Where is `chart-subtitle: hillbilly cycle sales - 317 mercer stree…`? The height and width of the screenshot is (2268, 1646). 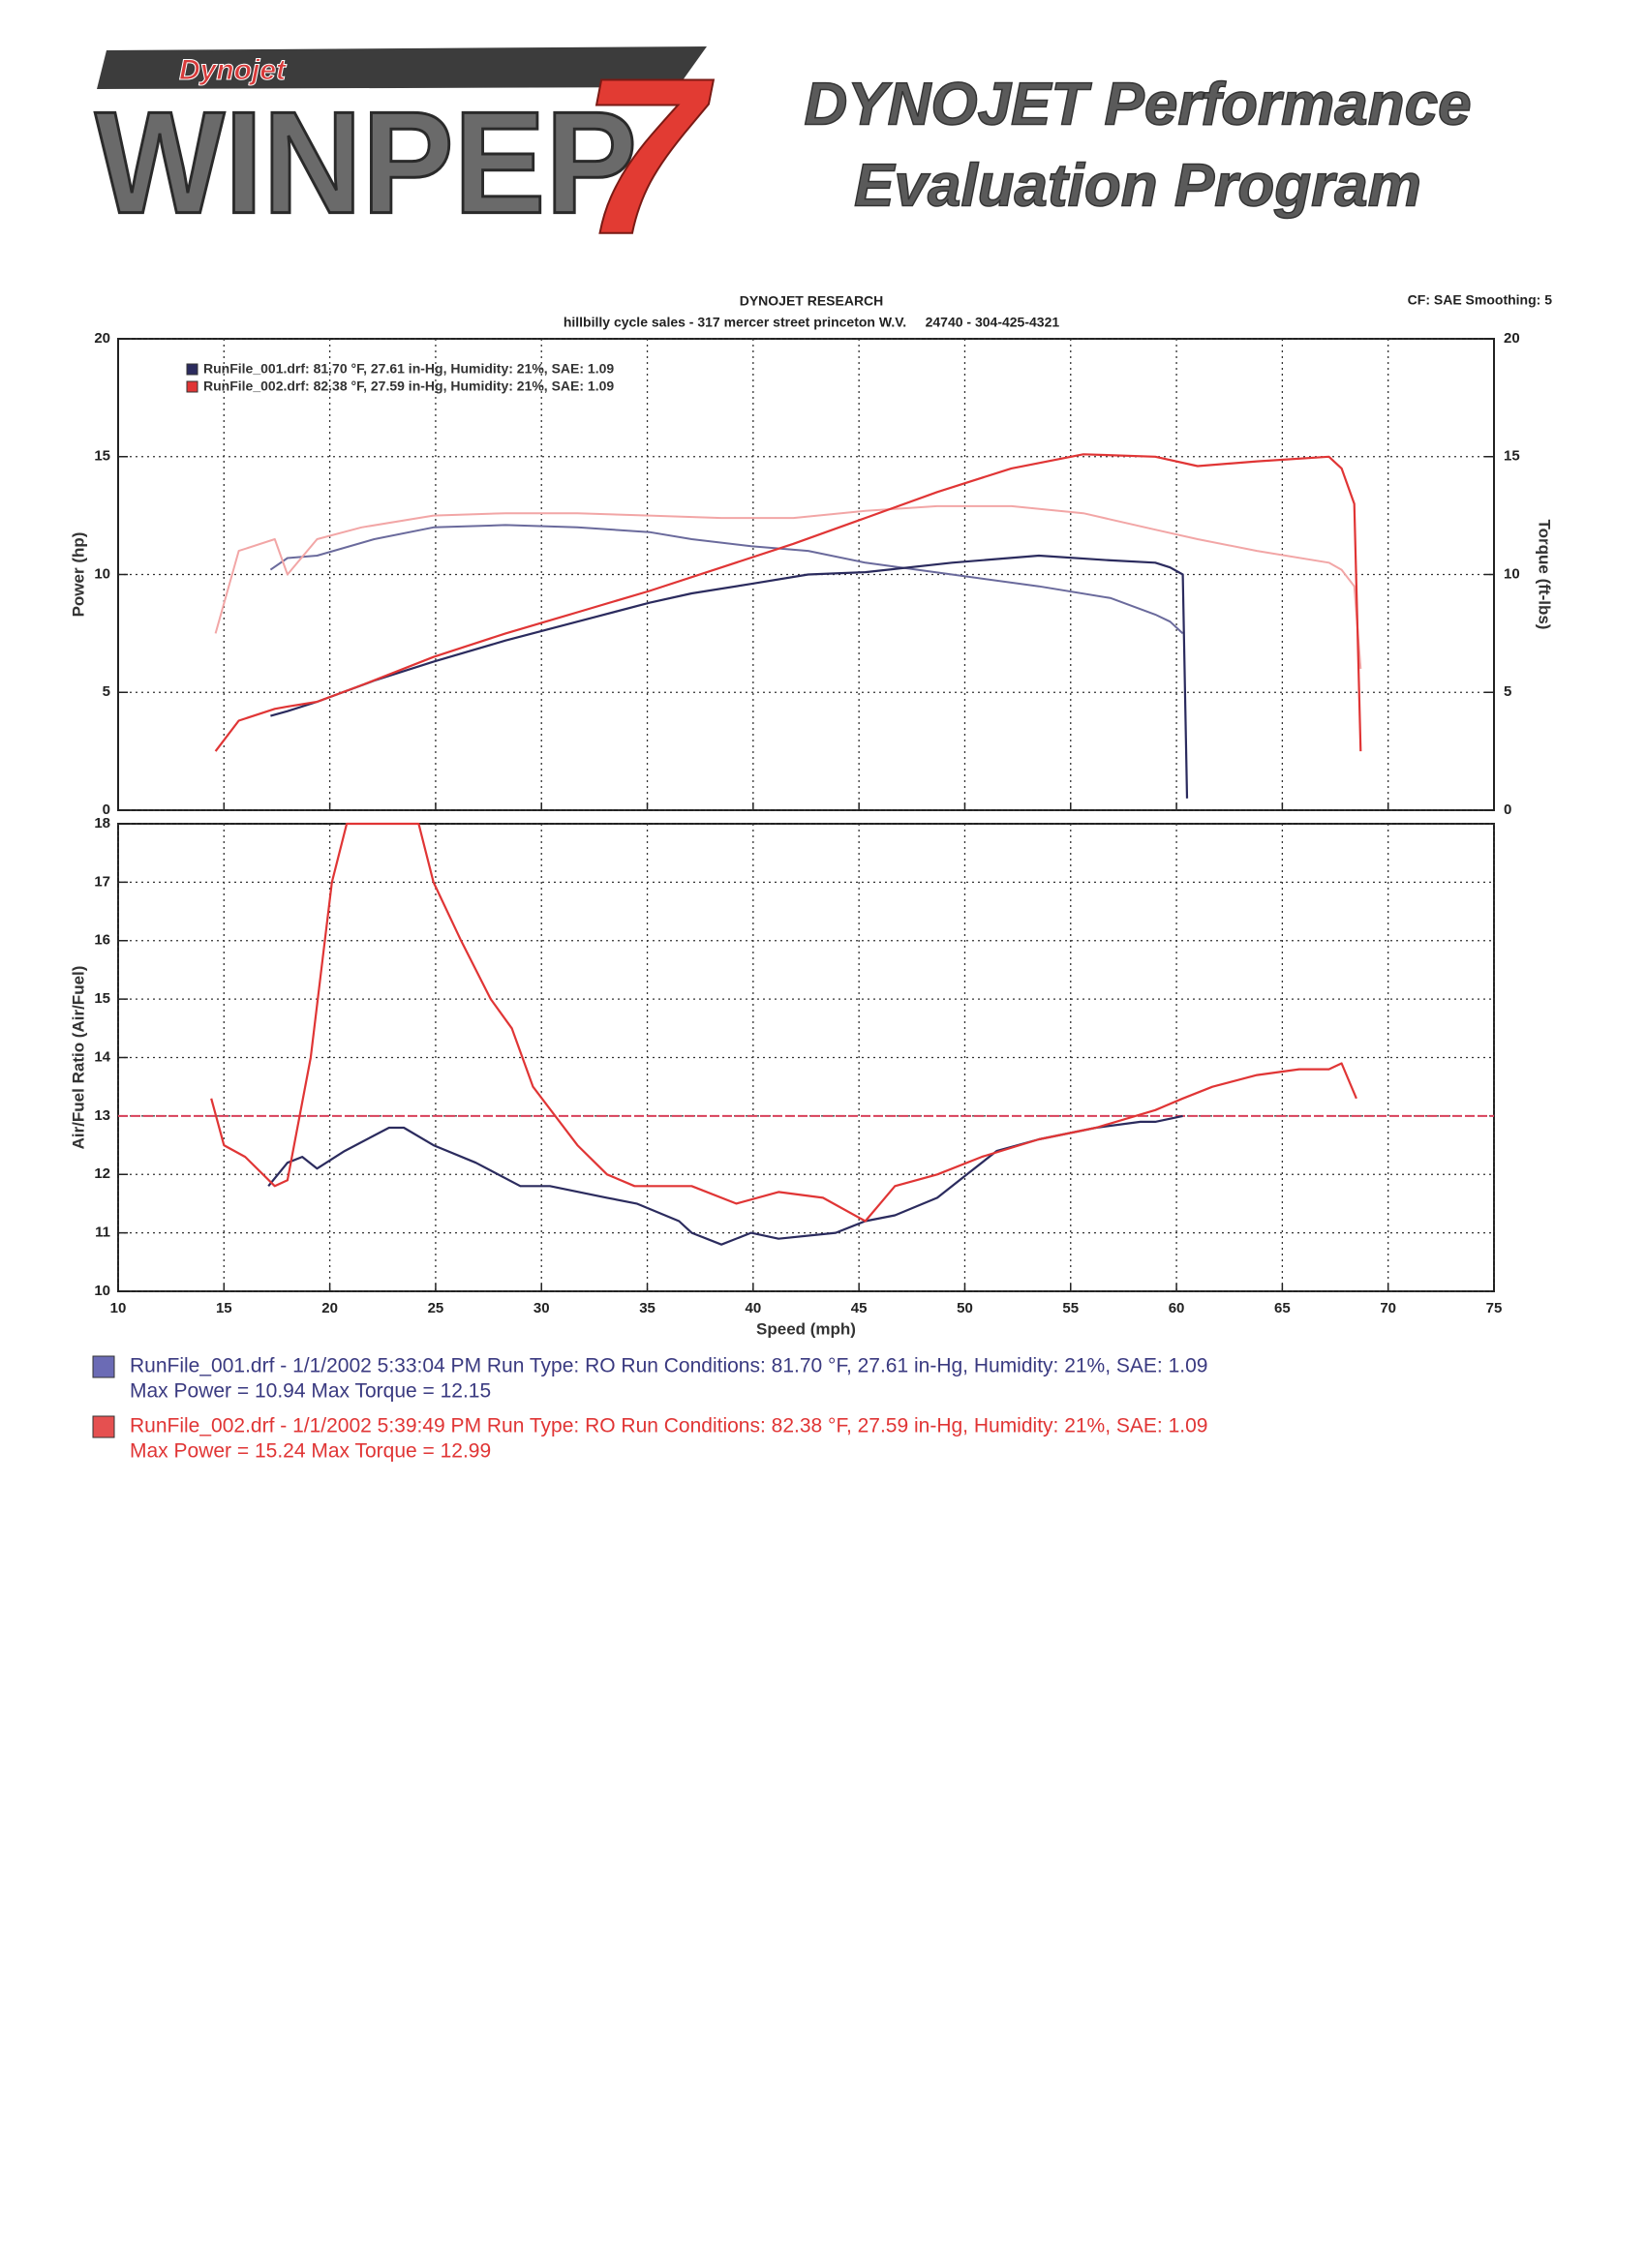
chart-subtitle: hillbilly cycle sales - 317 mercer stree… is located at coordinates (812, 322).